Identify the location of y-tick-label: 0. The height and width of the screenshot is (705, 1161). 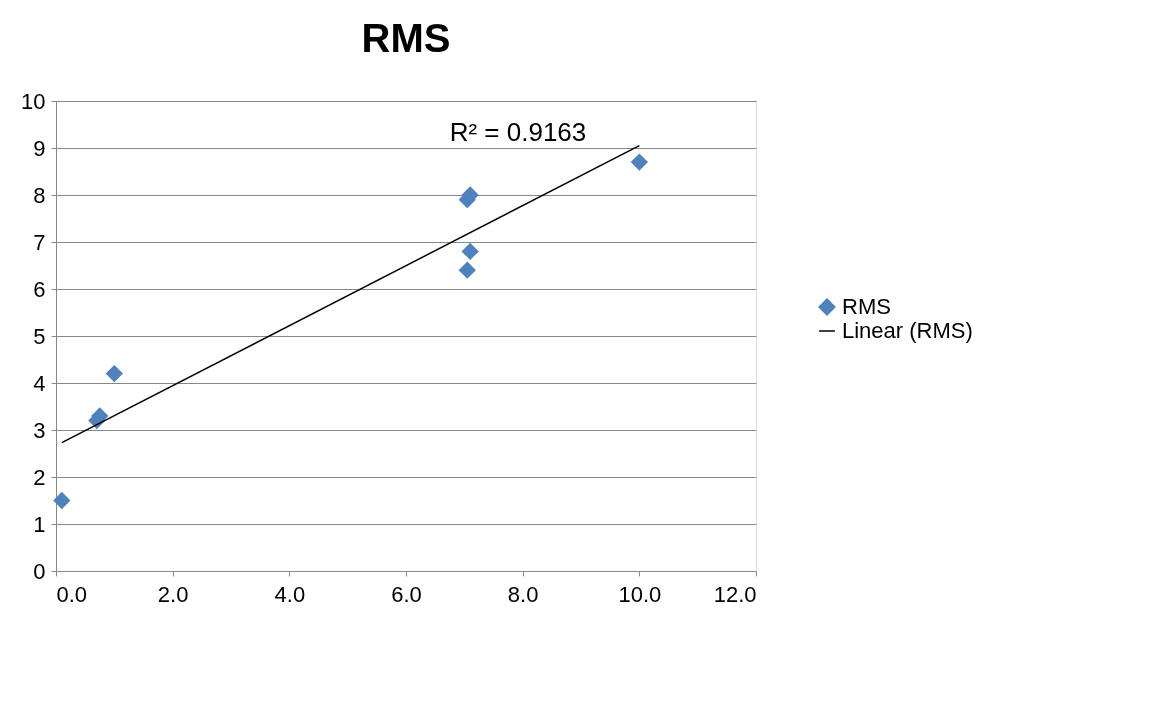
(39, 571).